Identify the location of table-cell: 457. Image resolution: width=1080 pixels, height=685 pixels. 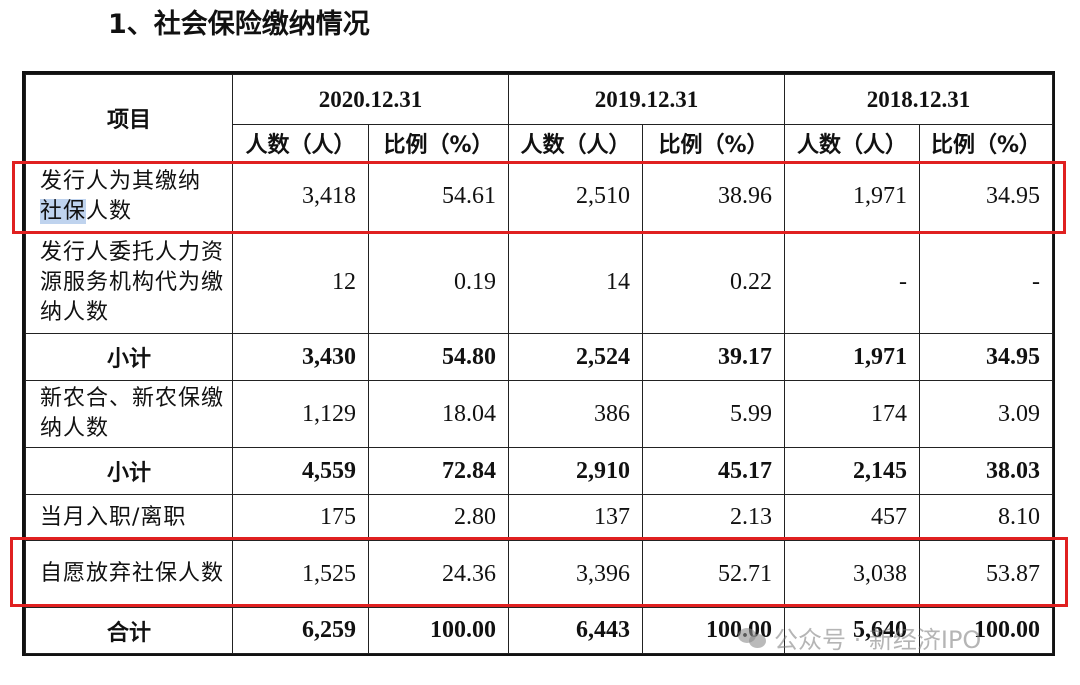
(852, 517).